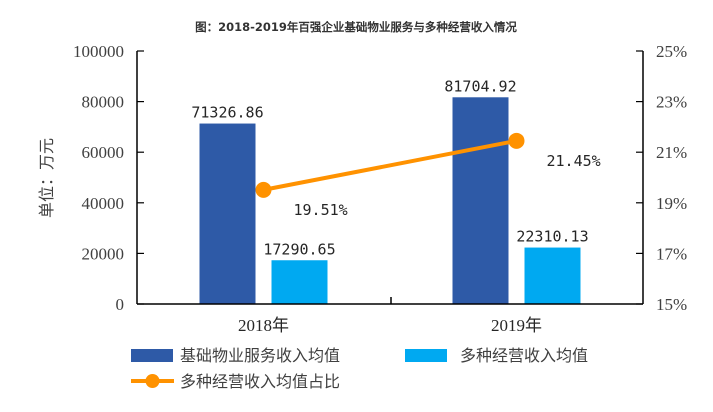 This screenshot has height=412, width=713. I want to click on left-tick-label: 20000, so click(103, 253).